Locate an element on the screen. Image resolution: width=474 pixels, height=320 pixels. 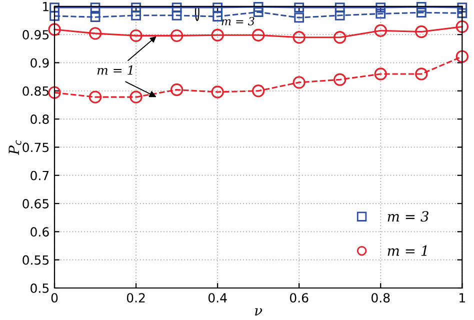
x-tick-label: 0.6 is located at coordinates (299, 298).